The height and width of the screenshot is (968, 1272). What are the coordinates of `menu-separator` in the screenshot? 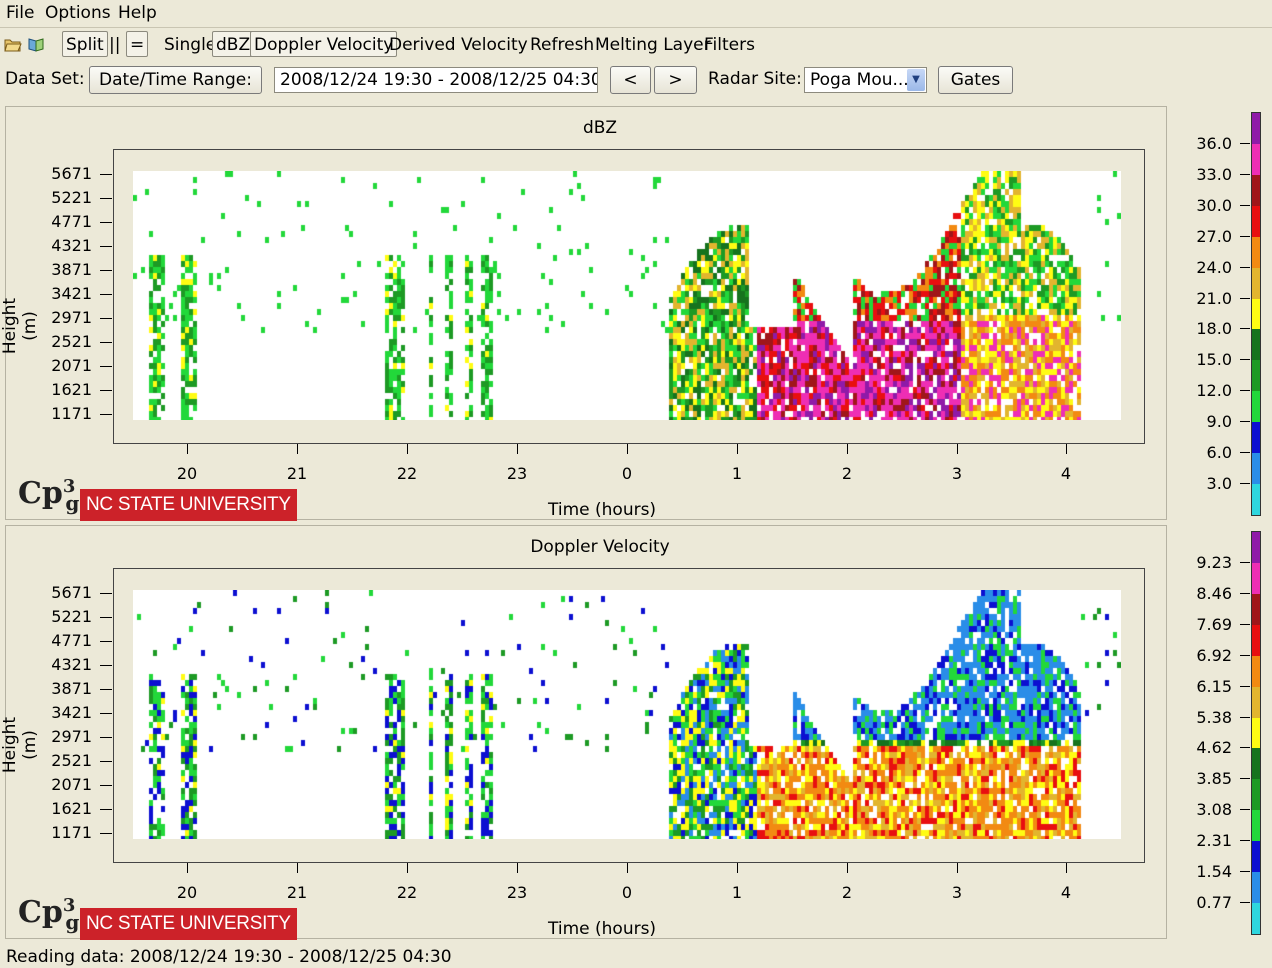 It's located at (636, 27).